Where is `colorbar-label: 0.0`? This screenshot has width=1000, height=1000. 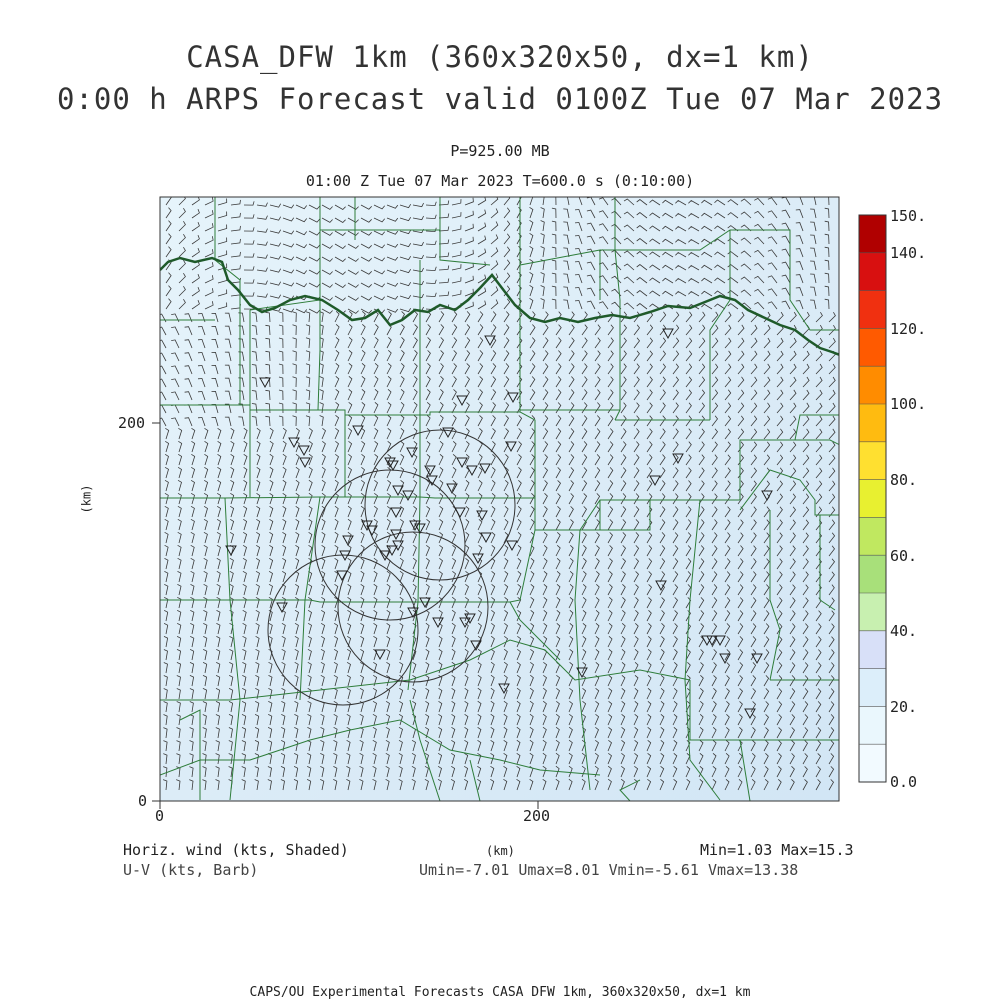 colorbar-label: 0.0 is located at coordinates (904, 782).